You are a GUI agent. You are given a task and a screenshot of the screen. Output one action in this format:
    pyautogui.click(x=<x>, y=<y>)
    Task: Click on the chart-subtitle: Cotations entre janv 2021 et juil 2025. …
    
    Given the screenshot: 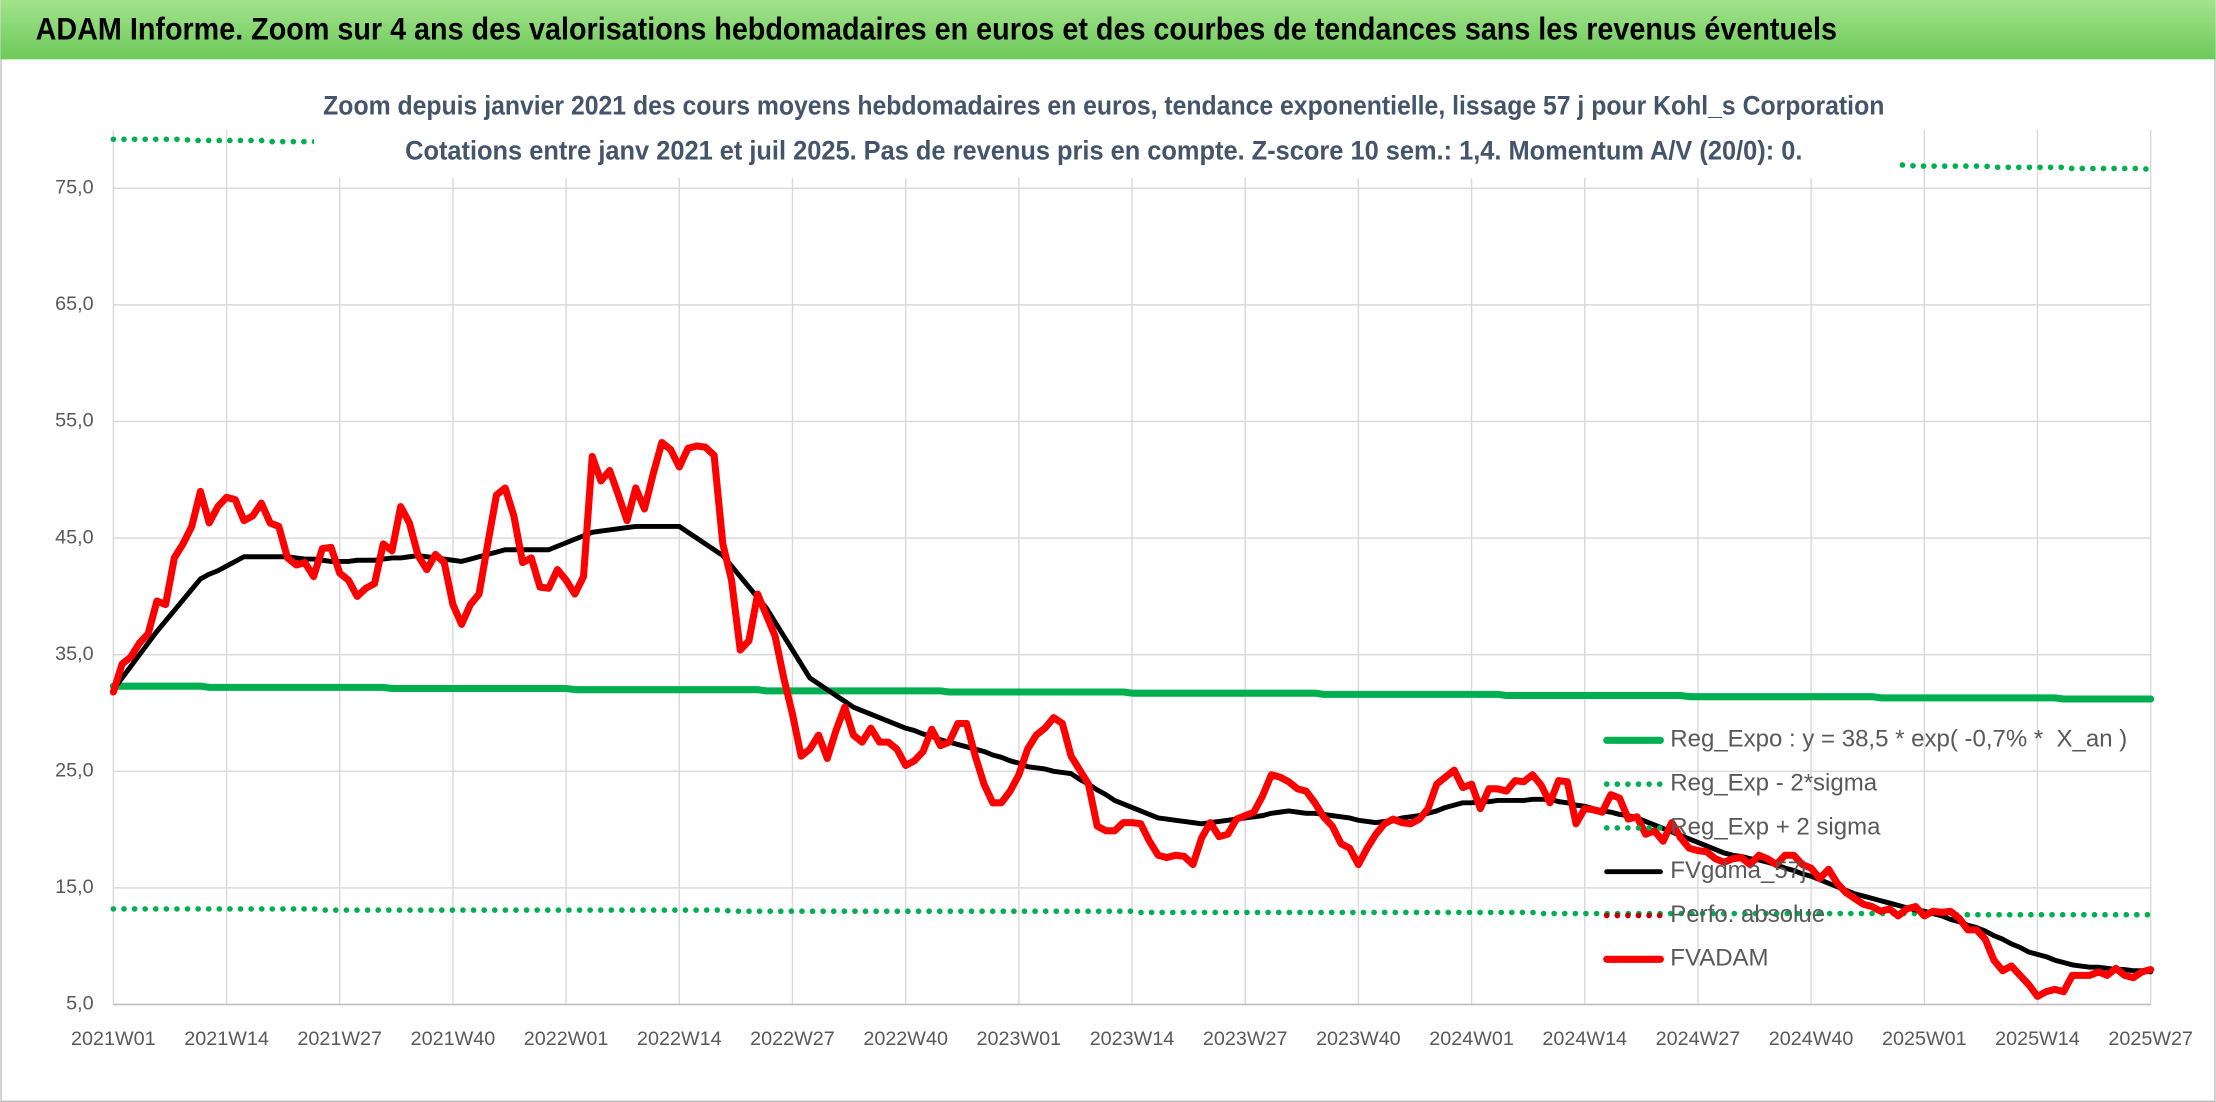 What is the action you would take?
    pyautogui.click(x=1103, y=151)
    